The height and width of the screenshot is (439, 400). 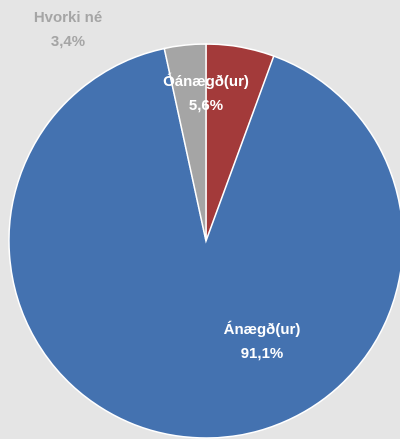 What do you see at coordinates (262, 329) in the screenshot?
I see `slice-label: Ánægð(ur)` at bounding box center [262, 329].